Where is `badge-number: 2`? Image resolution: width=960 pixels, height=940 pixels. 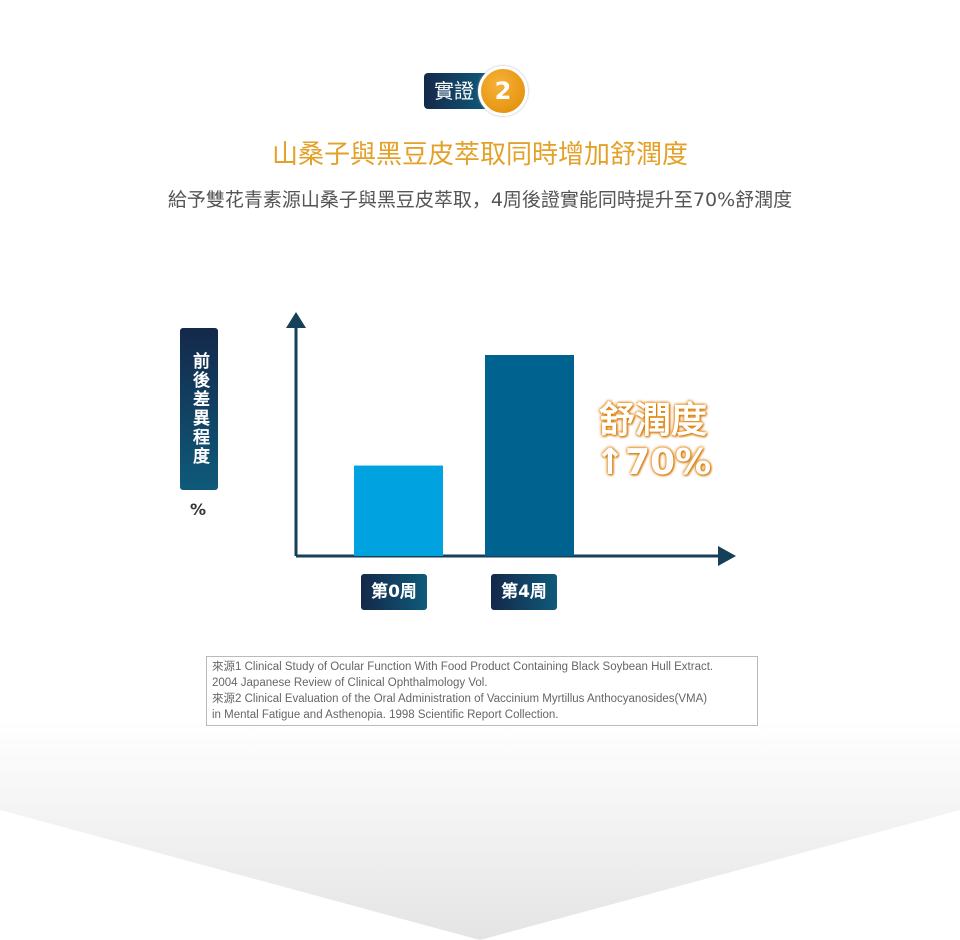 badge-number: 2 is located at coordinates (503, 91).